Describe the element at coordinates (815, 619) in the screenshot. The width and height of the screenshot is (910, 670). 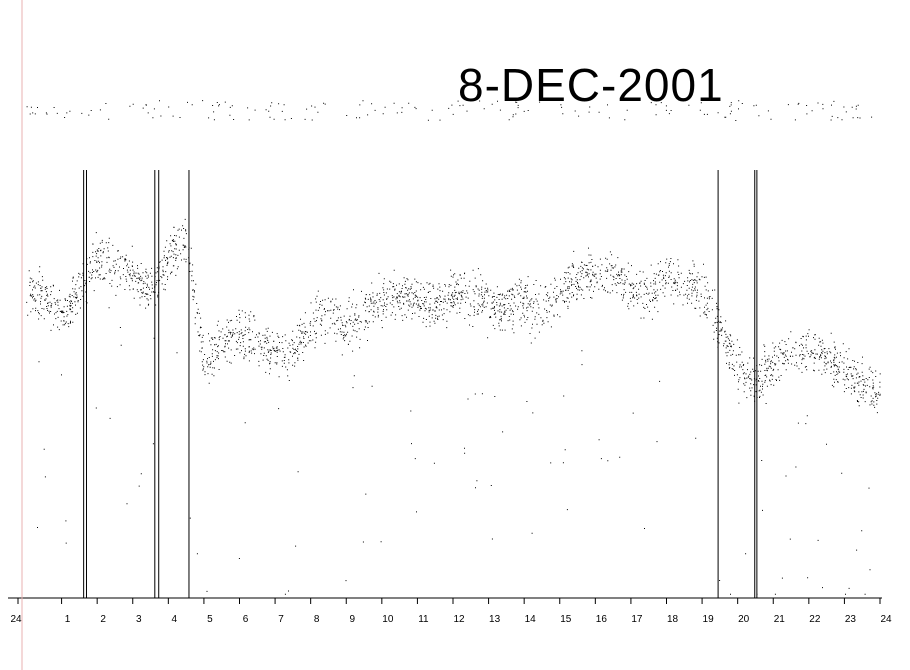
I see `x-tick-label: 22` at that location.